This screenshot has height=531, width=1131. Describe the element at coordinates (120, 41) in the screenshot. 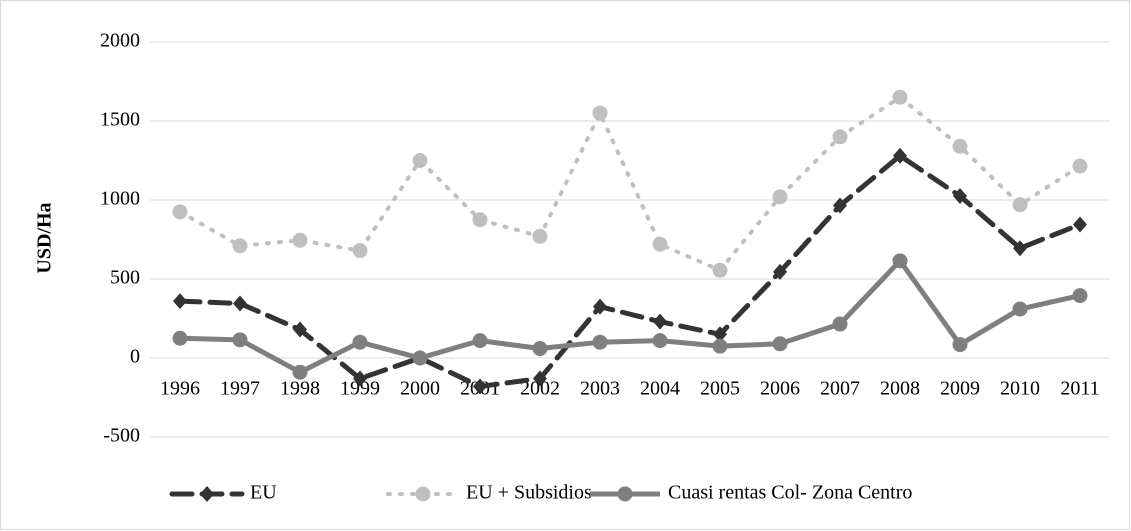

I see `y-tick-label: 2000` at that location.